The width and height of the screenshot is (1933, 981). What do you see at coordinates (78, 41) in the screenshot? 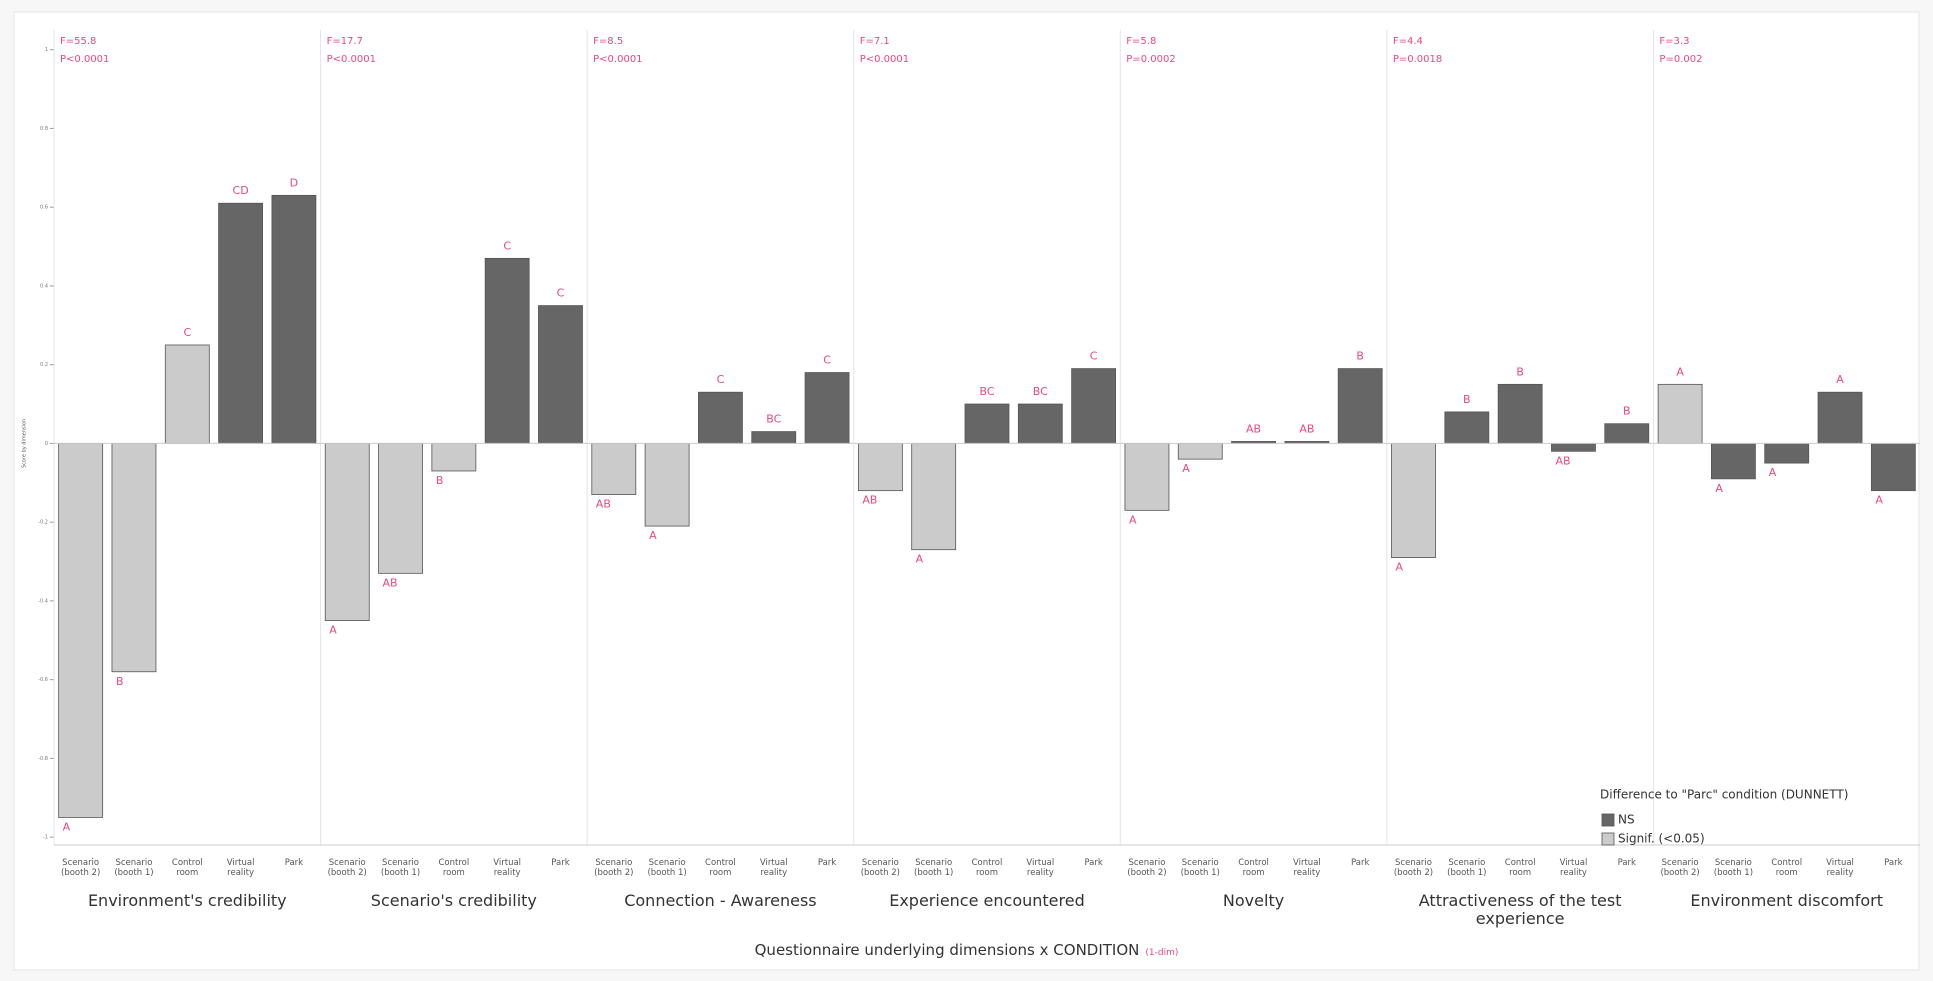
I see `panel-stat: F=55.8` at bounding box center [78, 41].